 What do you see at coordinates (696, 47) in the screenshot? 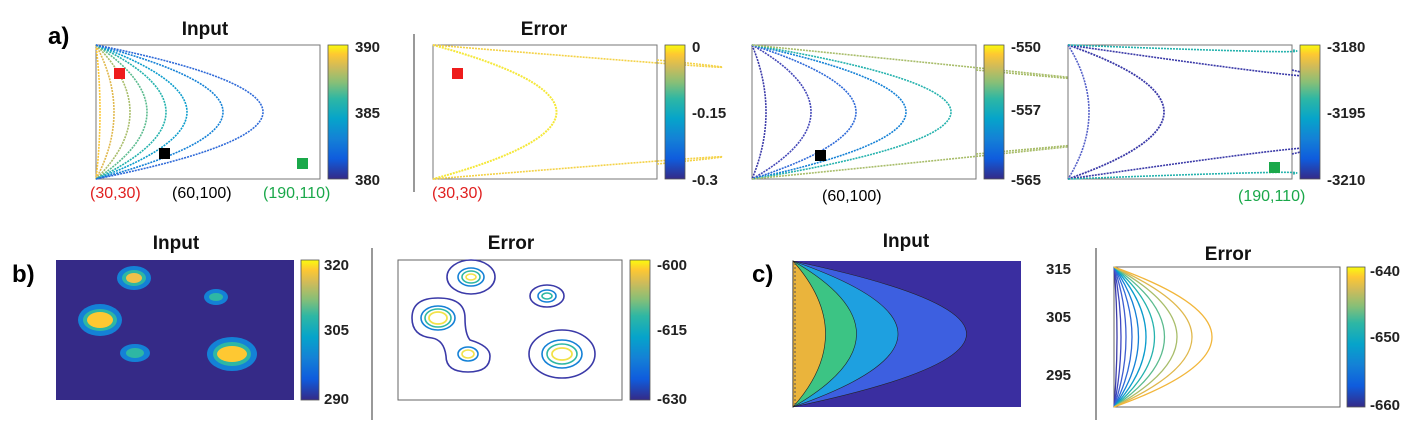
I see `a2-tick-top: 0` at bounding box center [696, 47].